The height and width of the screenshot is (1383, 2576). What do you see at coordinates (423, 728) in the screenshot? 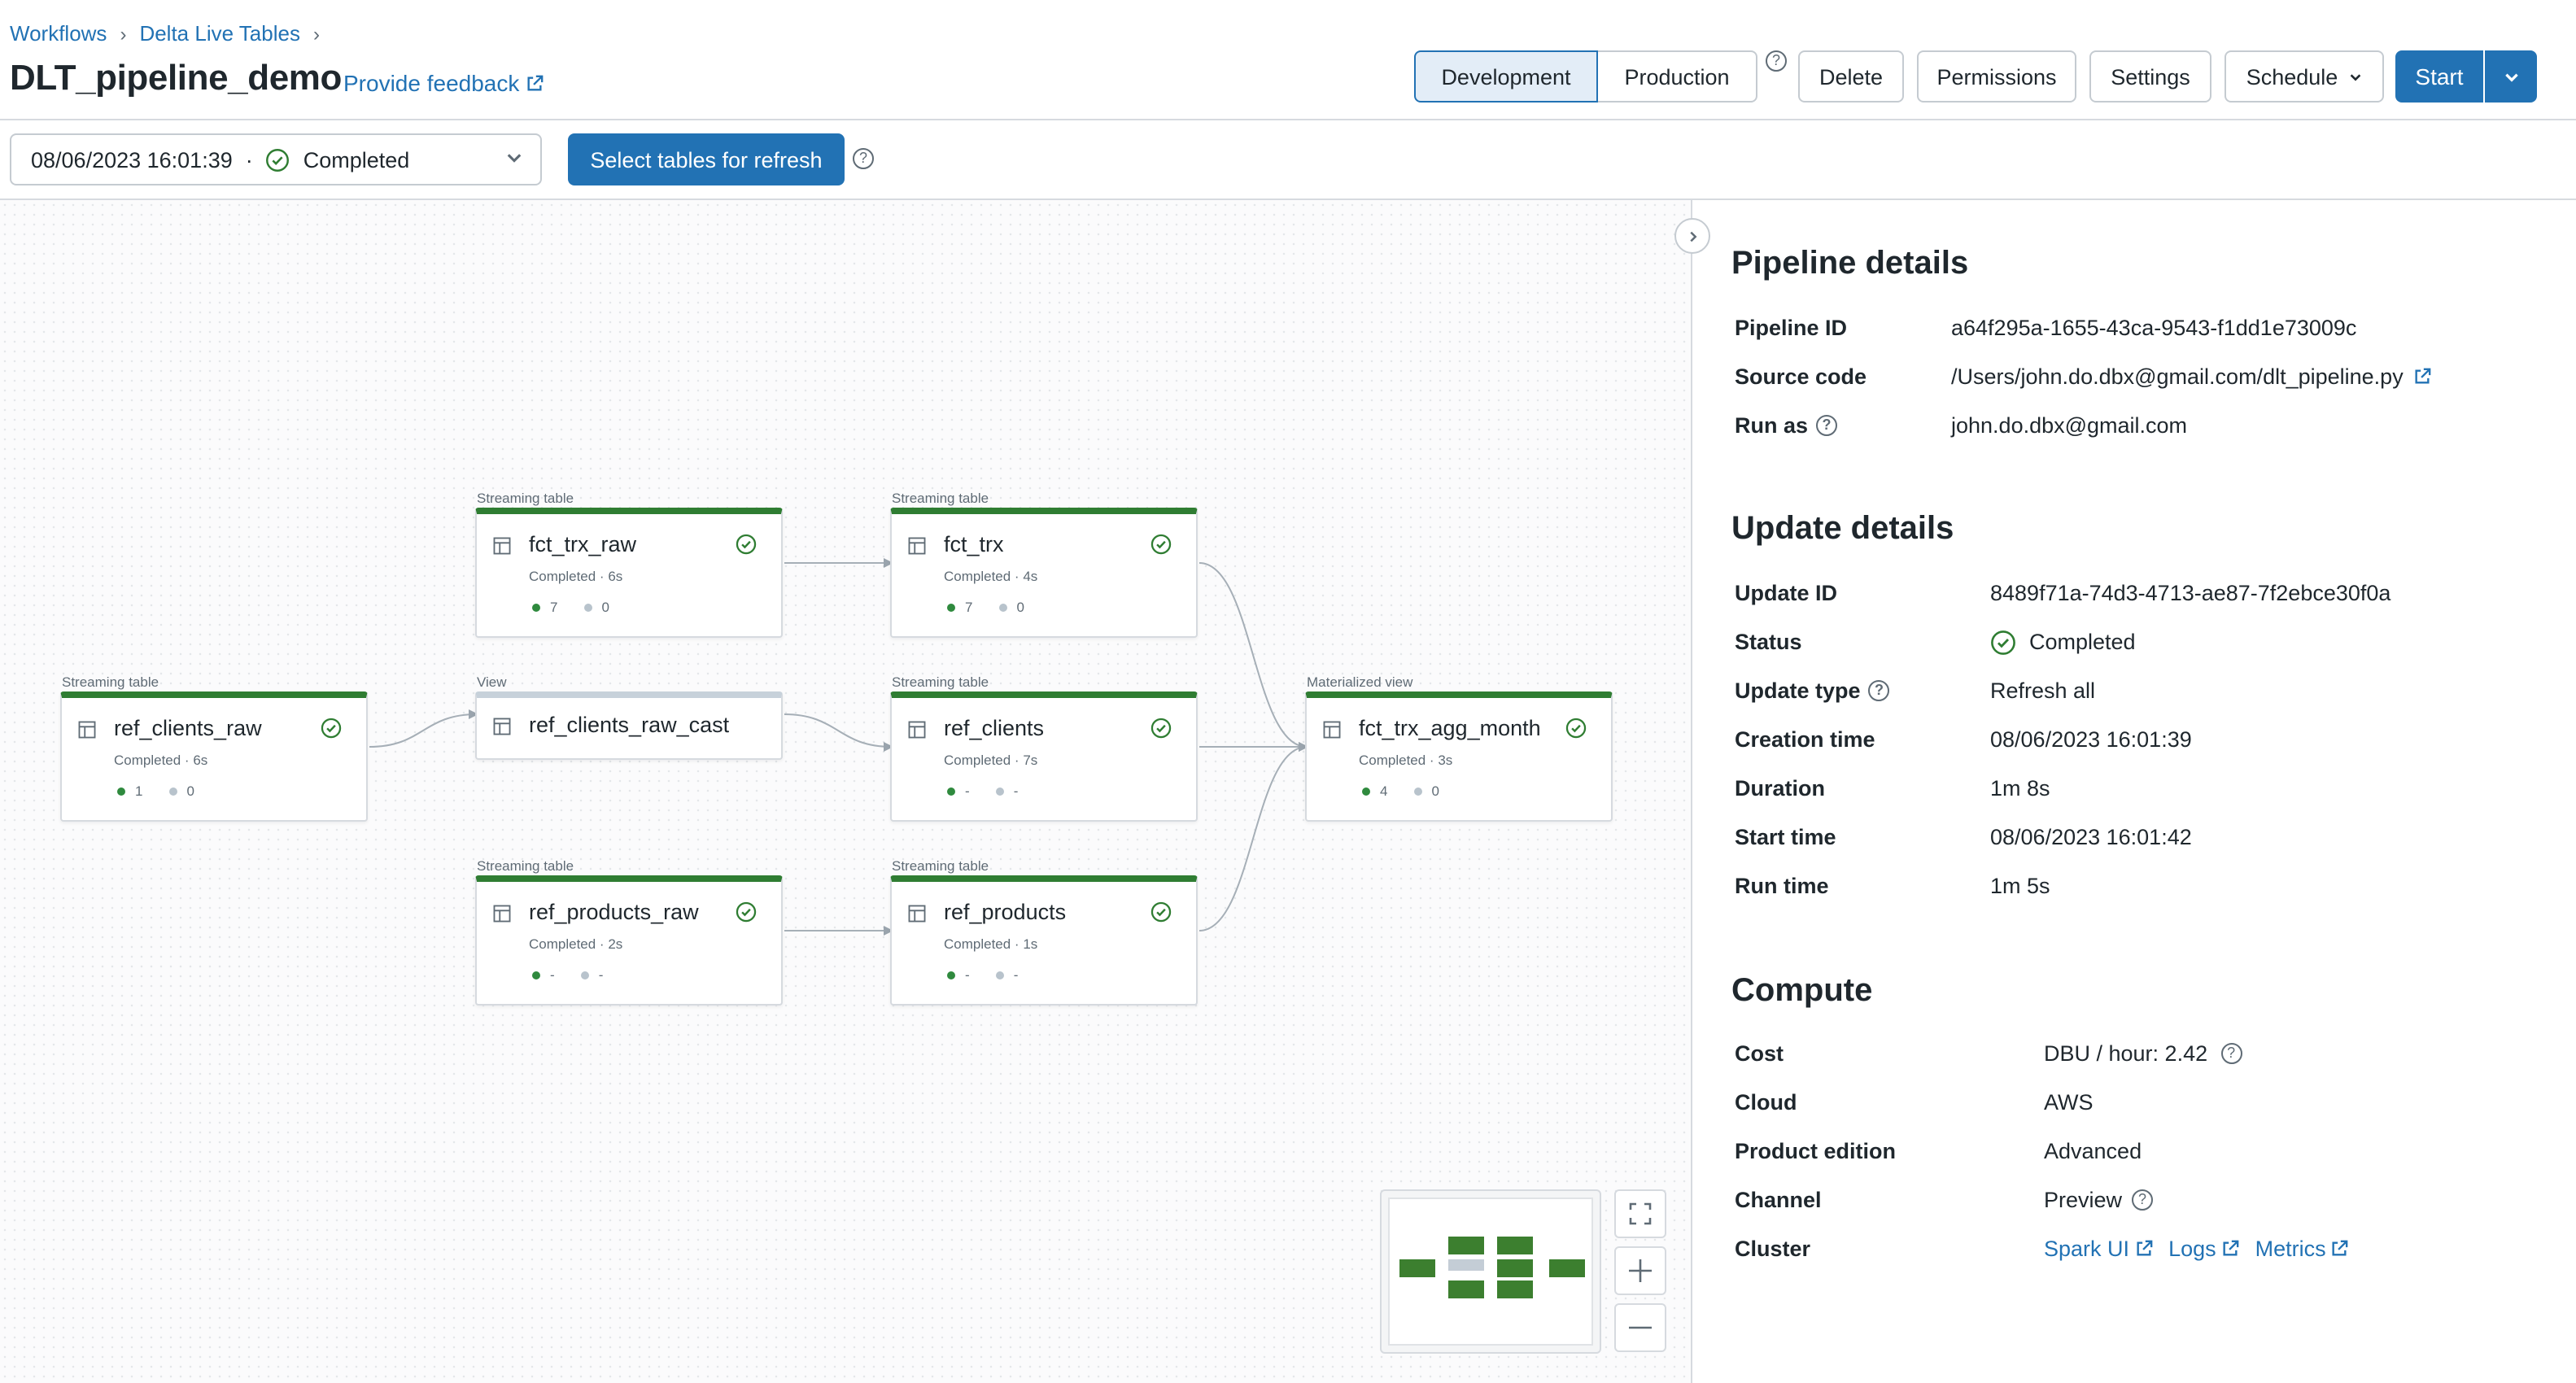
I see `edge-ref-clients-raw-to-cast` at bounding box center [423, 728].